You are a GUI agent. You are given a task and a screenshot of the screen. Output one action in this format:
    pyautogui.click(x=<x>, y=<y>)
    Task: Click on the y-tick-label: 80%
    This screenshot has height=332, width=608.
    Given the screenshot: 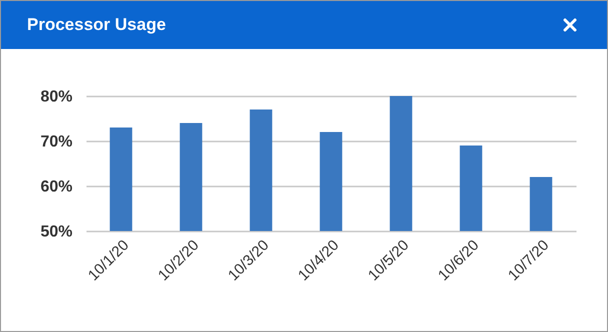 What is the action you would take?
    pyautogui.click(x=56, y=97)
    